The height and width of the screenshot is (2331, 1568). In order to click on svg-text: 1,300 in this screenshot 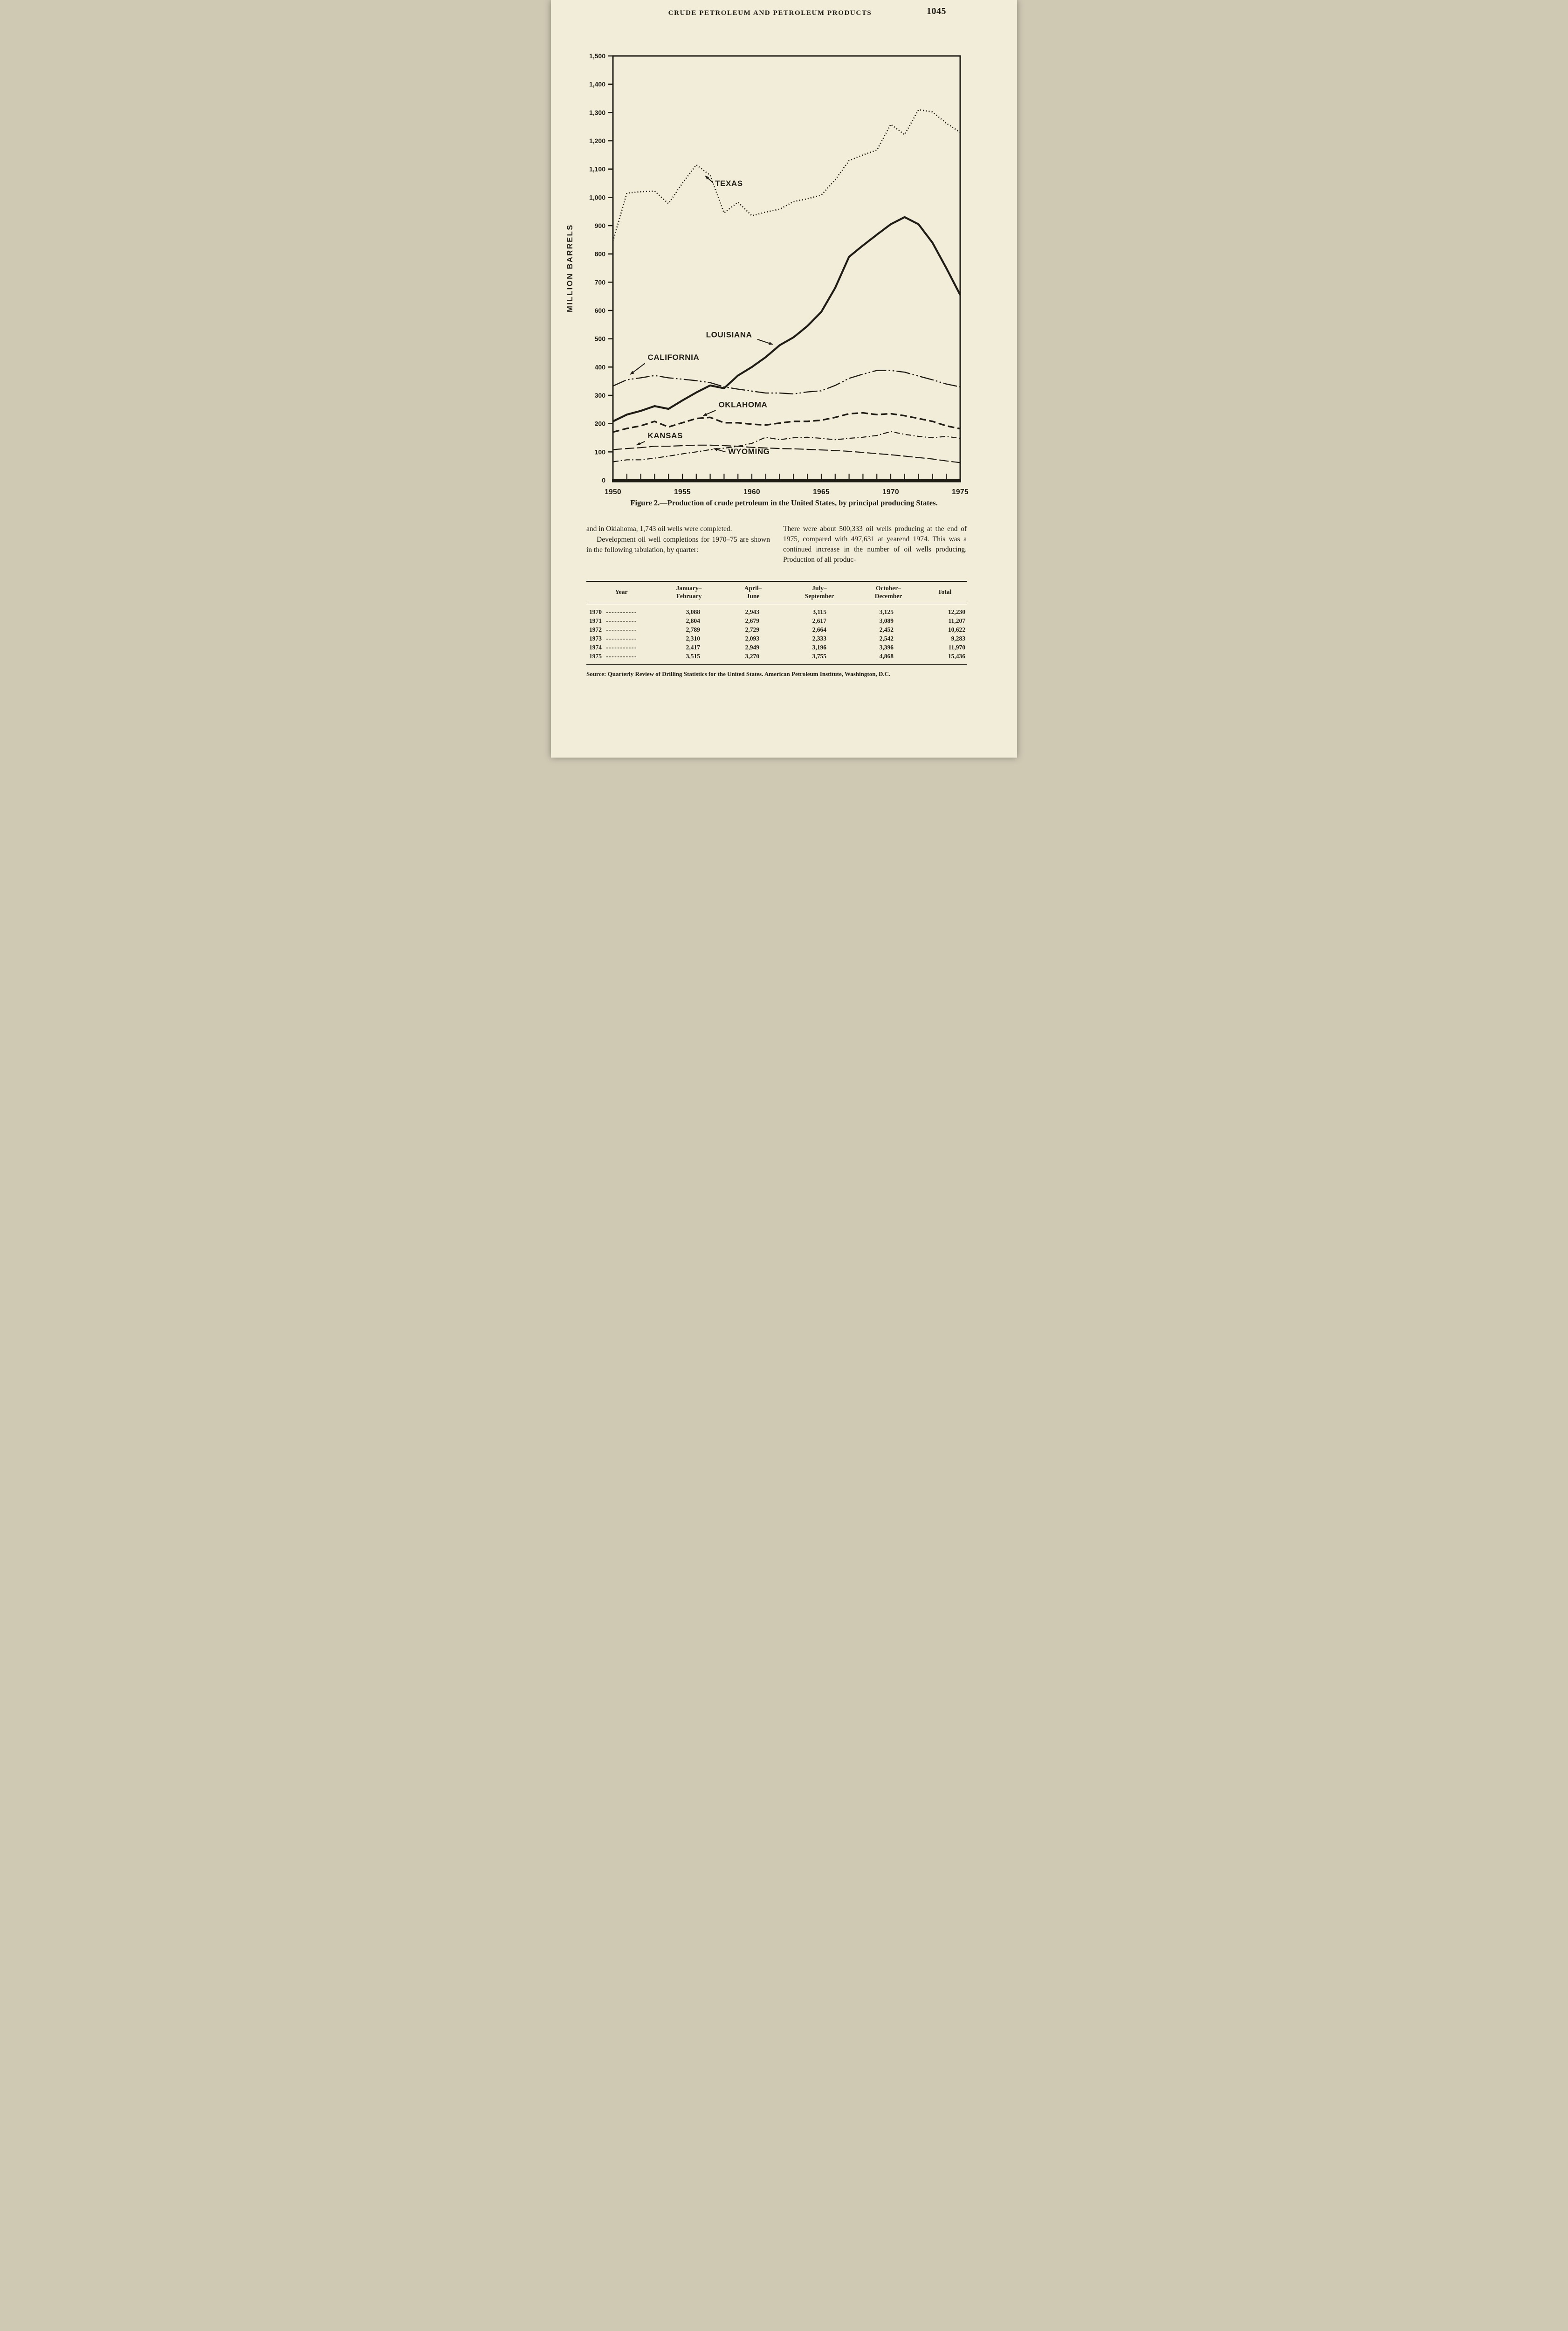, I will do `click(597, 112)`.